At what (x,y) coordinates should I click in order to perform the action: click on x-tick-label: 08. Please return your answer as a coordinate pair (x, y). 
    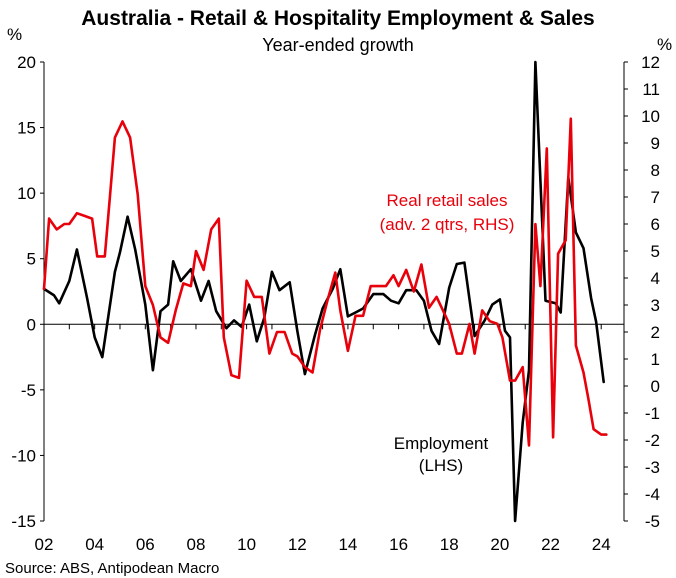
    Looking at the image, I should click on (196, 544).